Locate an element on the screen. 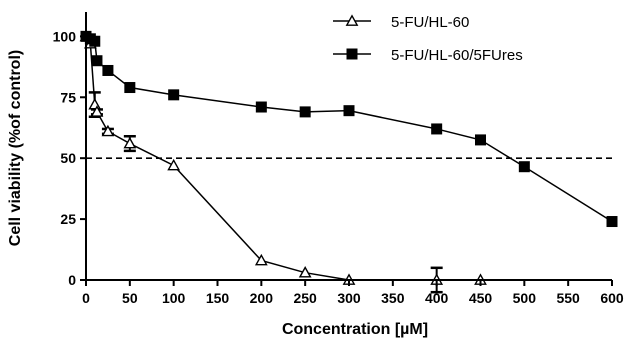 The image size is (630, 341). x-axis-title: Concentration [µM] is located at coordinates (355, 329).